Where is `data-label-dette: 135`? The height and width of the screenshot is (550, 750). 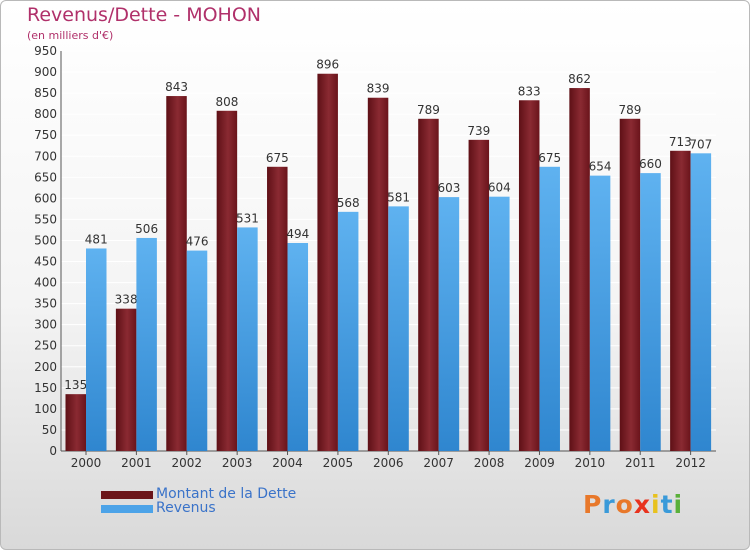 data-label-dette: 135 is located at coordinates (75, 385).